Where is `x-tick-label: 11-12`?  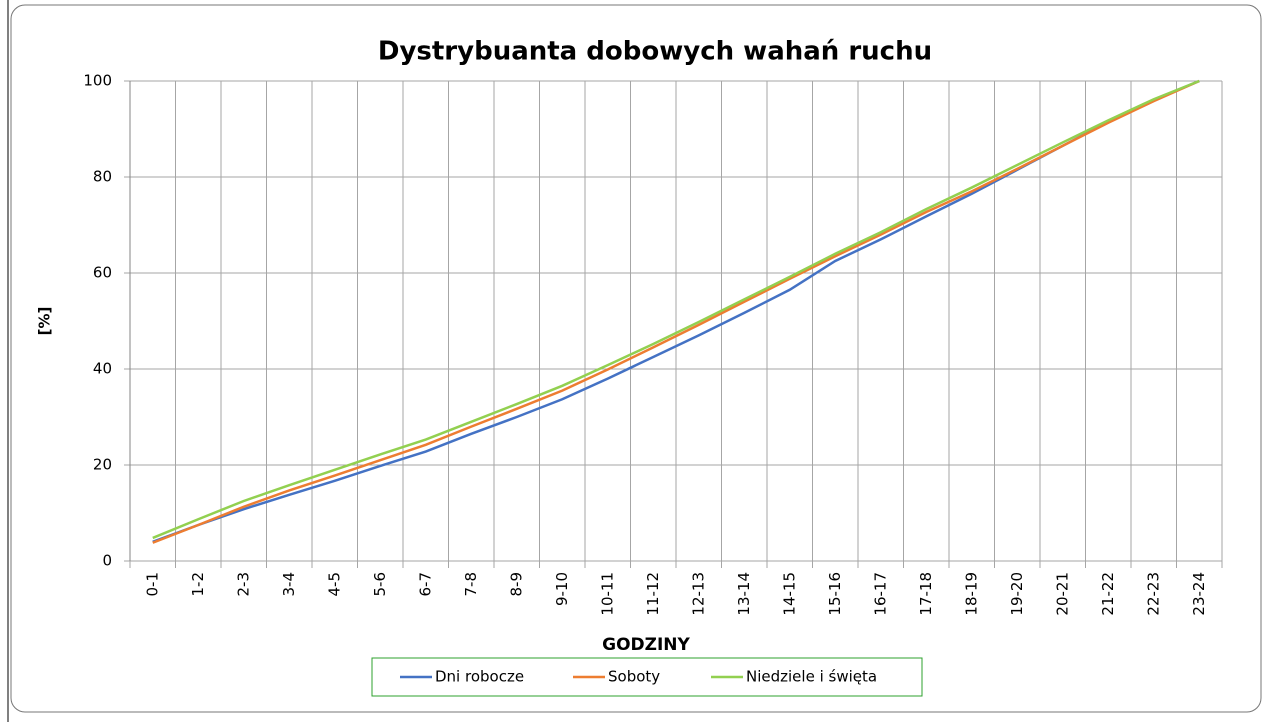
x-tick-label: 11-12 is located at coordinates (653, 594).